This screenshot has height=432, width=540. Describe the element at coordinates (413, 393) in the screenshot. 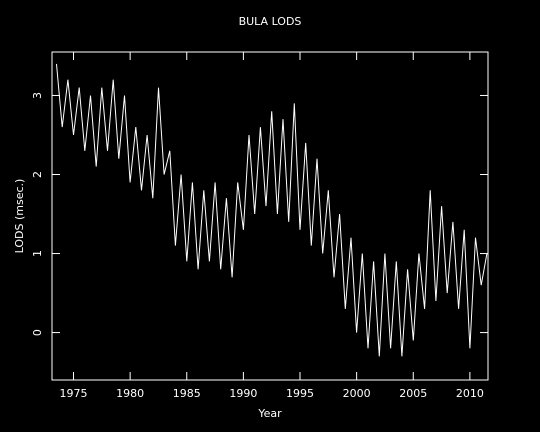

I see `x-tick-label: 2005` at that location.